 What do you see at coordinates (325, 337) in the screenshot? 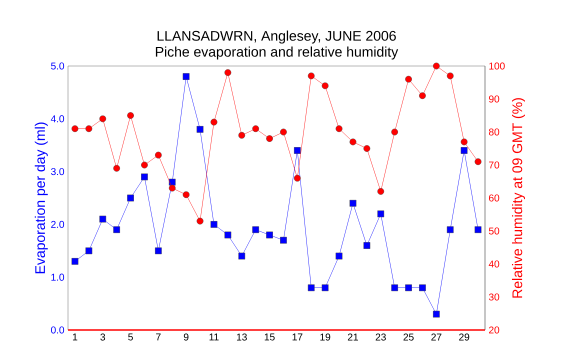
I see `x-tick-label: 19` at bounding box center [325, 337].